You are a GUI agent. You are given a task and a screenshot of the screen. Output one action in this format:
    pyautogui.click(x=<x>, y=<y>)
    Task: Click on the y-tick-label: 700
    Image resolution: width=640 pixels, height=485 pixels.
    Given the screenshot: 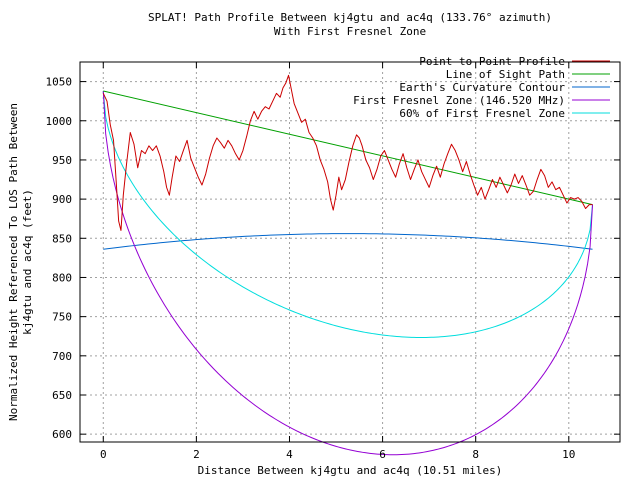 What is the action you would take?
    pyautogui.click(x=62, y=356)
    